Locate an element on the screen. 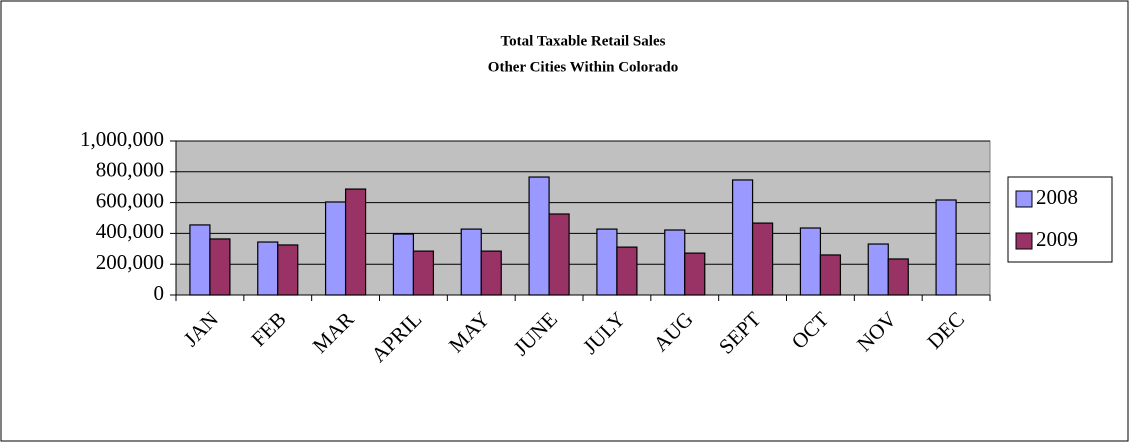 The height and width of the screenshot is (444, 1130). y-tick-label: 1,000,000 is located at coordinates (122, 139).